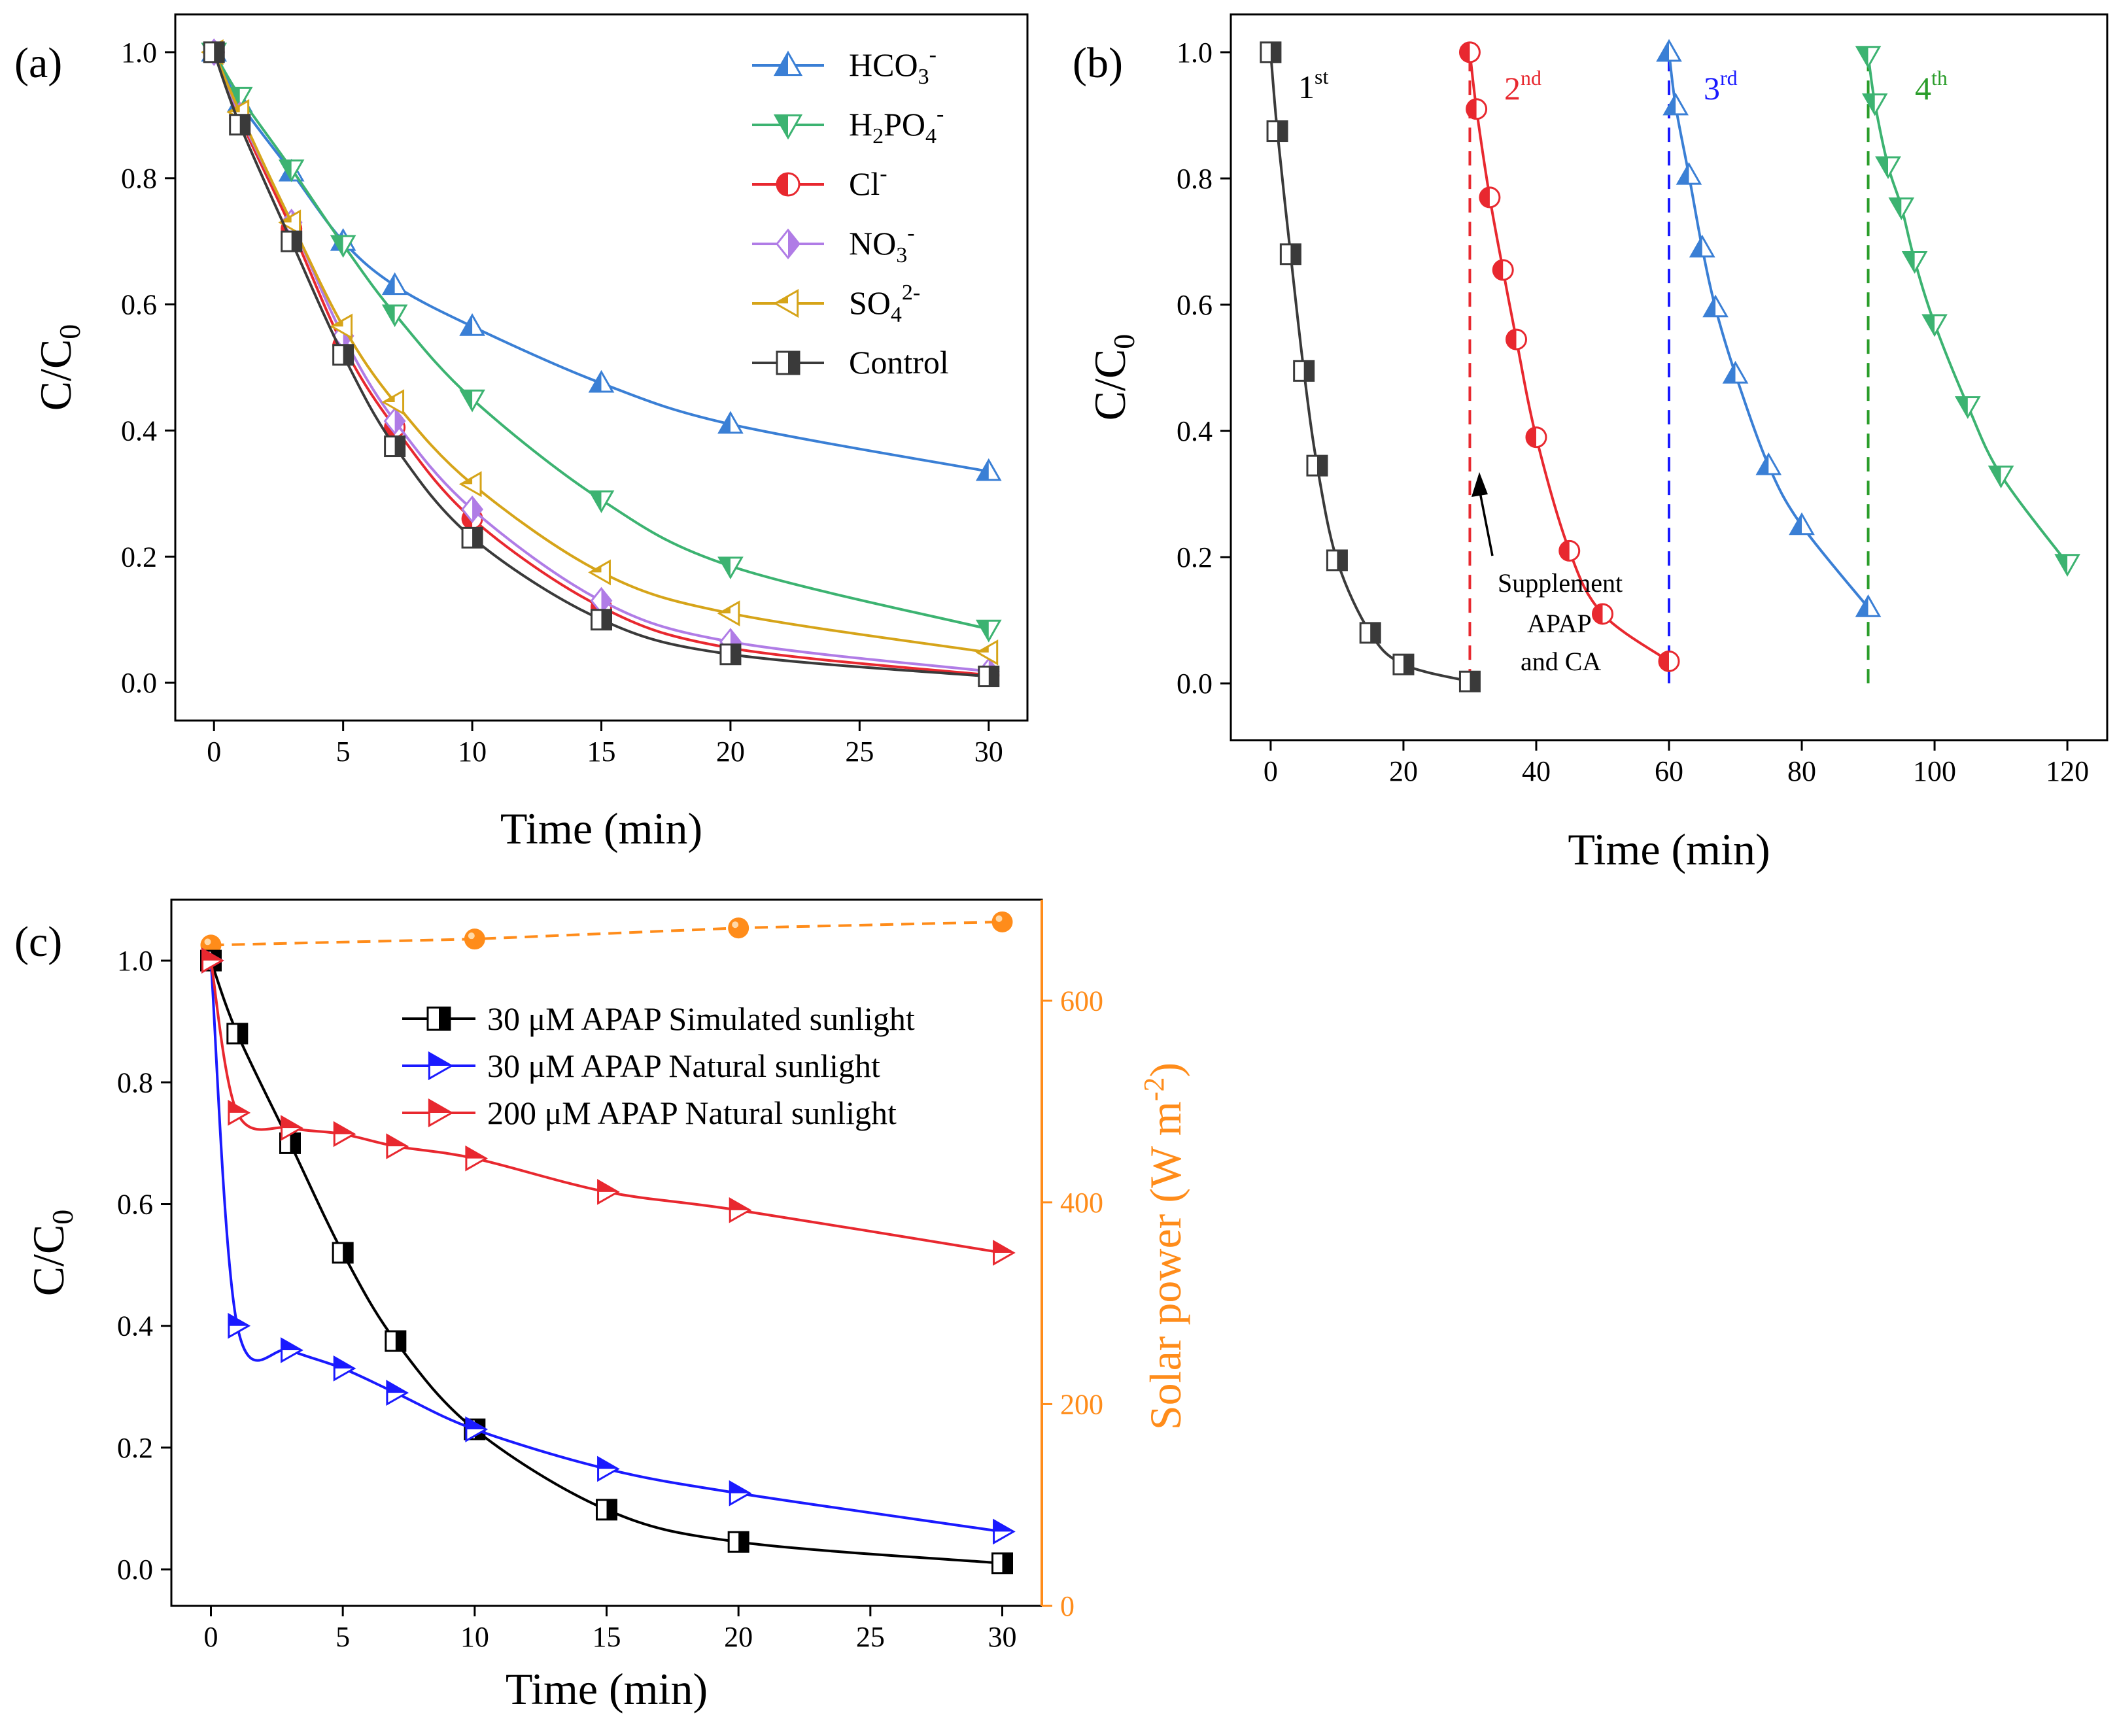 The width and height of the screenshot is (2117, 1736). Describe the element at coordinates (882, 244) in the screenshot. I see `legend-label: NO3-` at that location.